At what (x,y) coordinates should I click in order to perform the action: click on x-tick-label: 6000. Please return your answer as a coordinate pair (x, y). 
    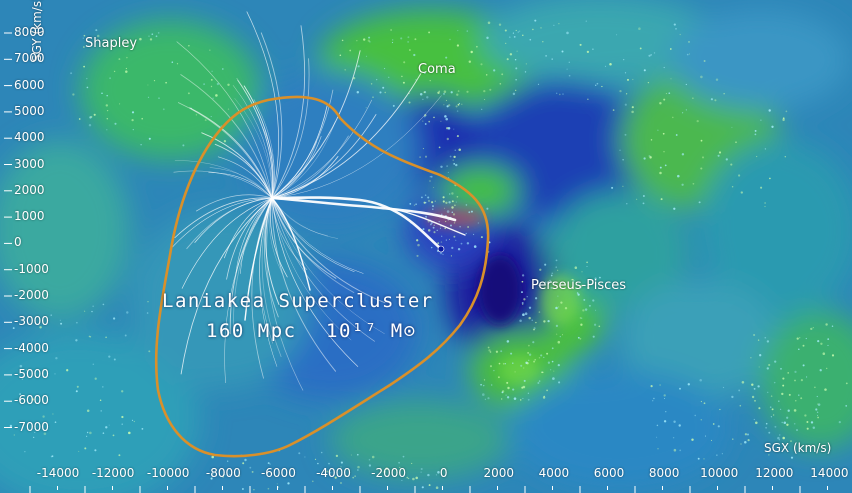
    Looking at the image, I should click on (609, 473).